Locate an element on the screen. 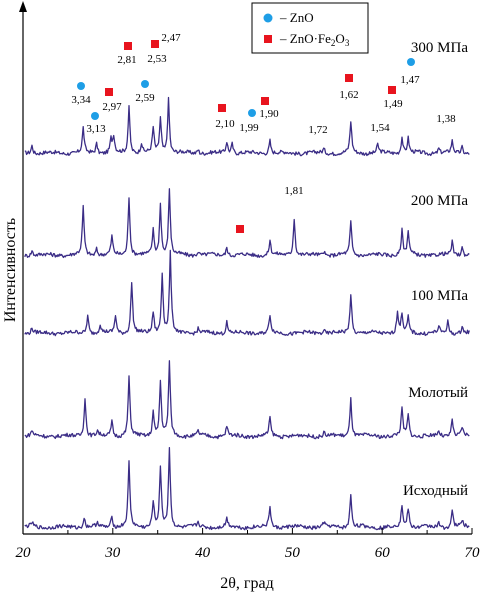 Image resolution: width=483 pixels, height=596 pixels. series-label: 200 МПа is located at coordinates (439, 201).